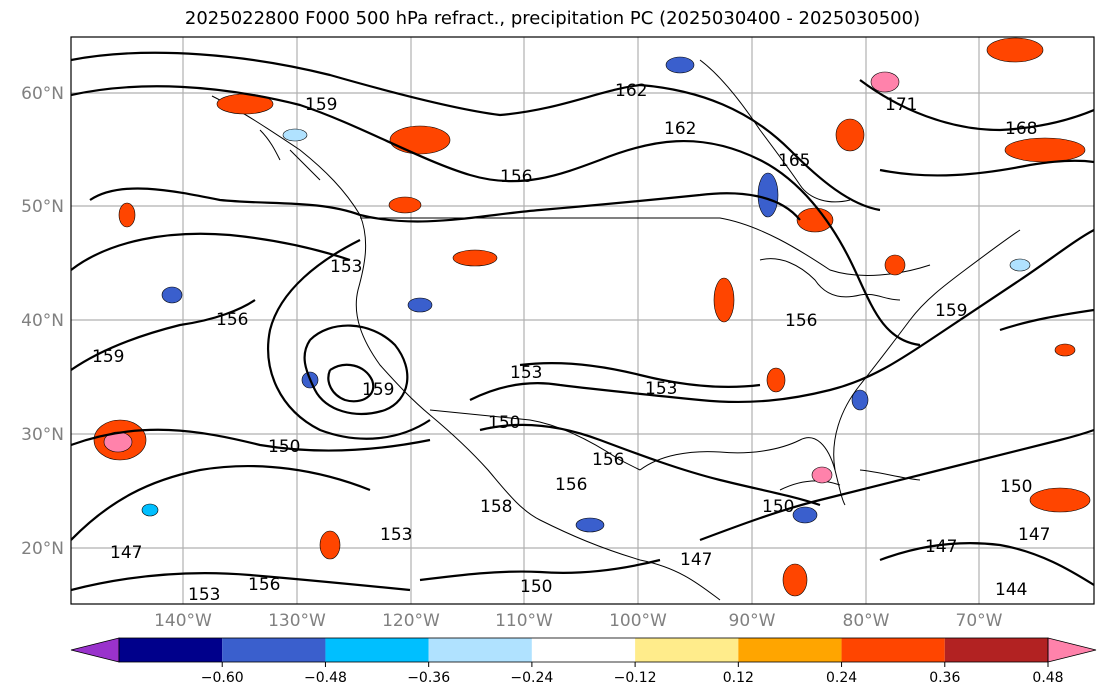 This screenshot has width=1105, height=698. What do you see at coordinates (752, 621) in the screenshot?
I see `lon-label-90w: 90°W` at bounding box center [752, 621].